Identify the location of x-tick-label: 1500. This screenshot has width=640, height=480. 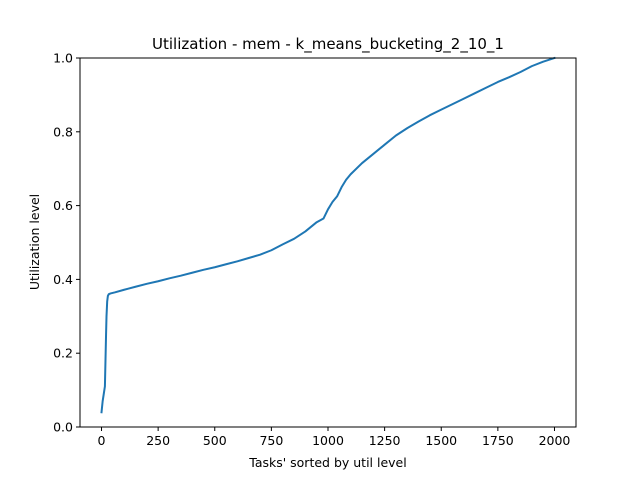
(441, 440).